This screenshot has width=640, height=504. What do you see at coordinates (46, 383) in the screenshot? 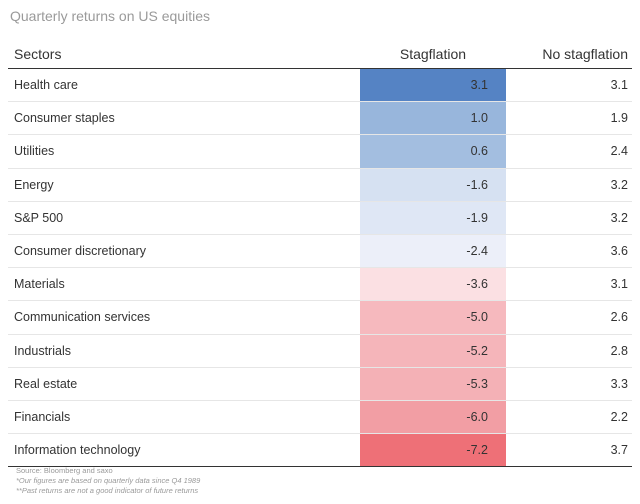
I see `sector-name: Real estate` at bounding box center [46, 383].